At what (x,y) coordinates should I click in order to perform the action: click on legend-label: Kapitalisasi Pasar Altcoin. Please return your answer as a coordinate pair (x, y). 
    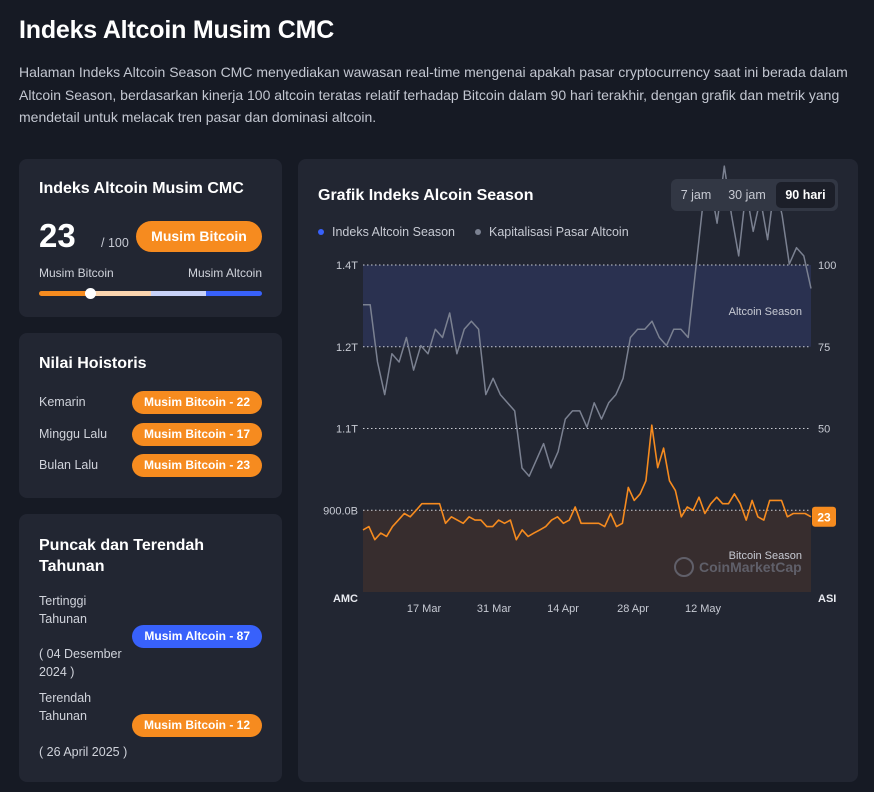
    Looking at the image, I should click on (559, 232).